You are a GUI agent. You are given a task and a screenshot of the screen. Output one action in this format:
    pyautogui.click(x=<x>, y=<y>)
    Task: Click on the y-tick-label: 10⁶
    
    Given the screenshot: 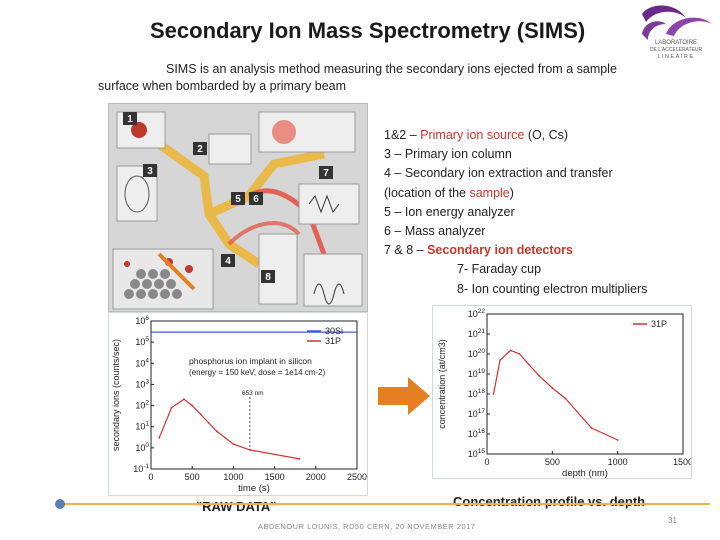 What is the action you would take?
    pyautogui.click(x=142, y=320)
    